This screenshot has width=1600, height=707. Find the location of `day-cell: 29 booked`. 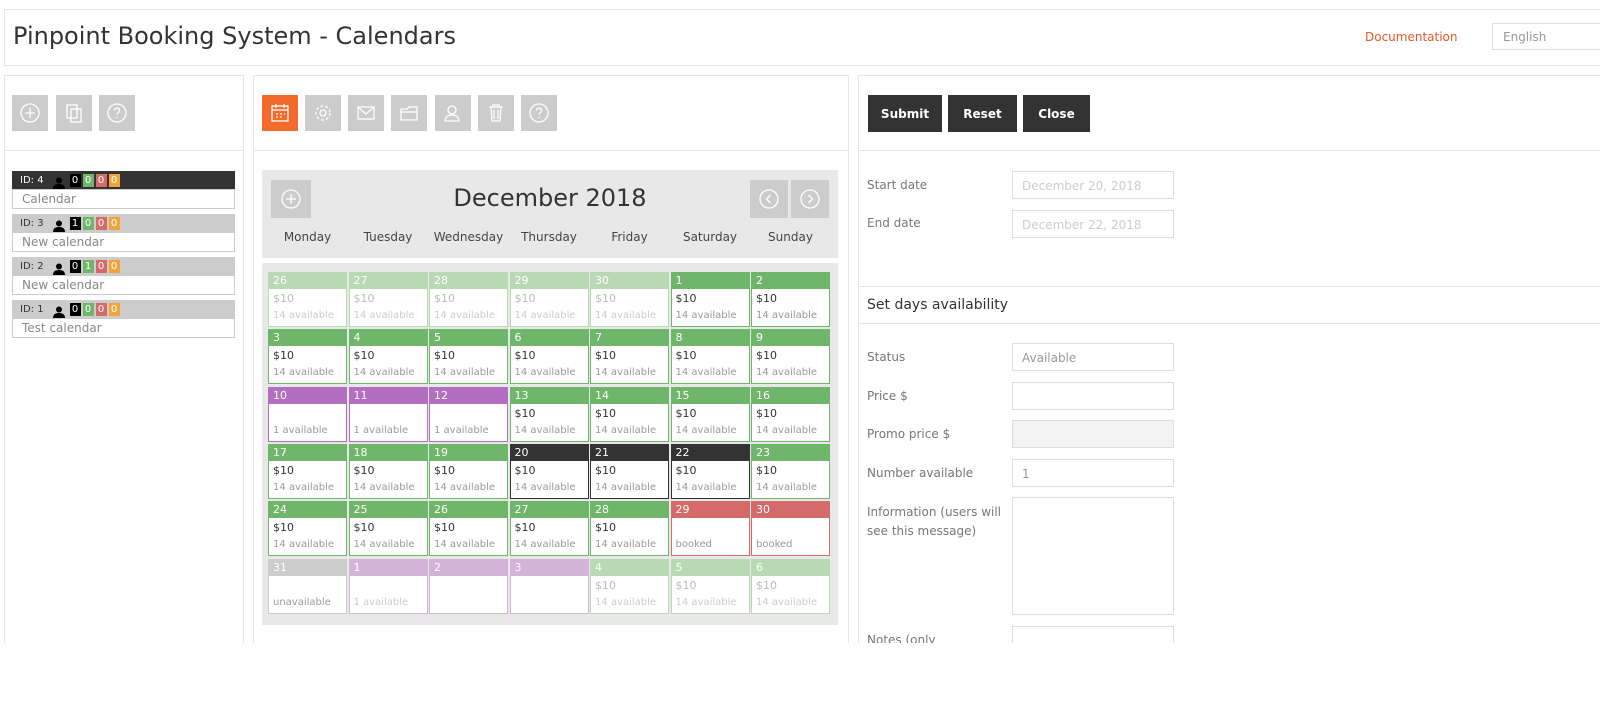

day-cell: 29 booked is located at coordinates (710, 529).